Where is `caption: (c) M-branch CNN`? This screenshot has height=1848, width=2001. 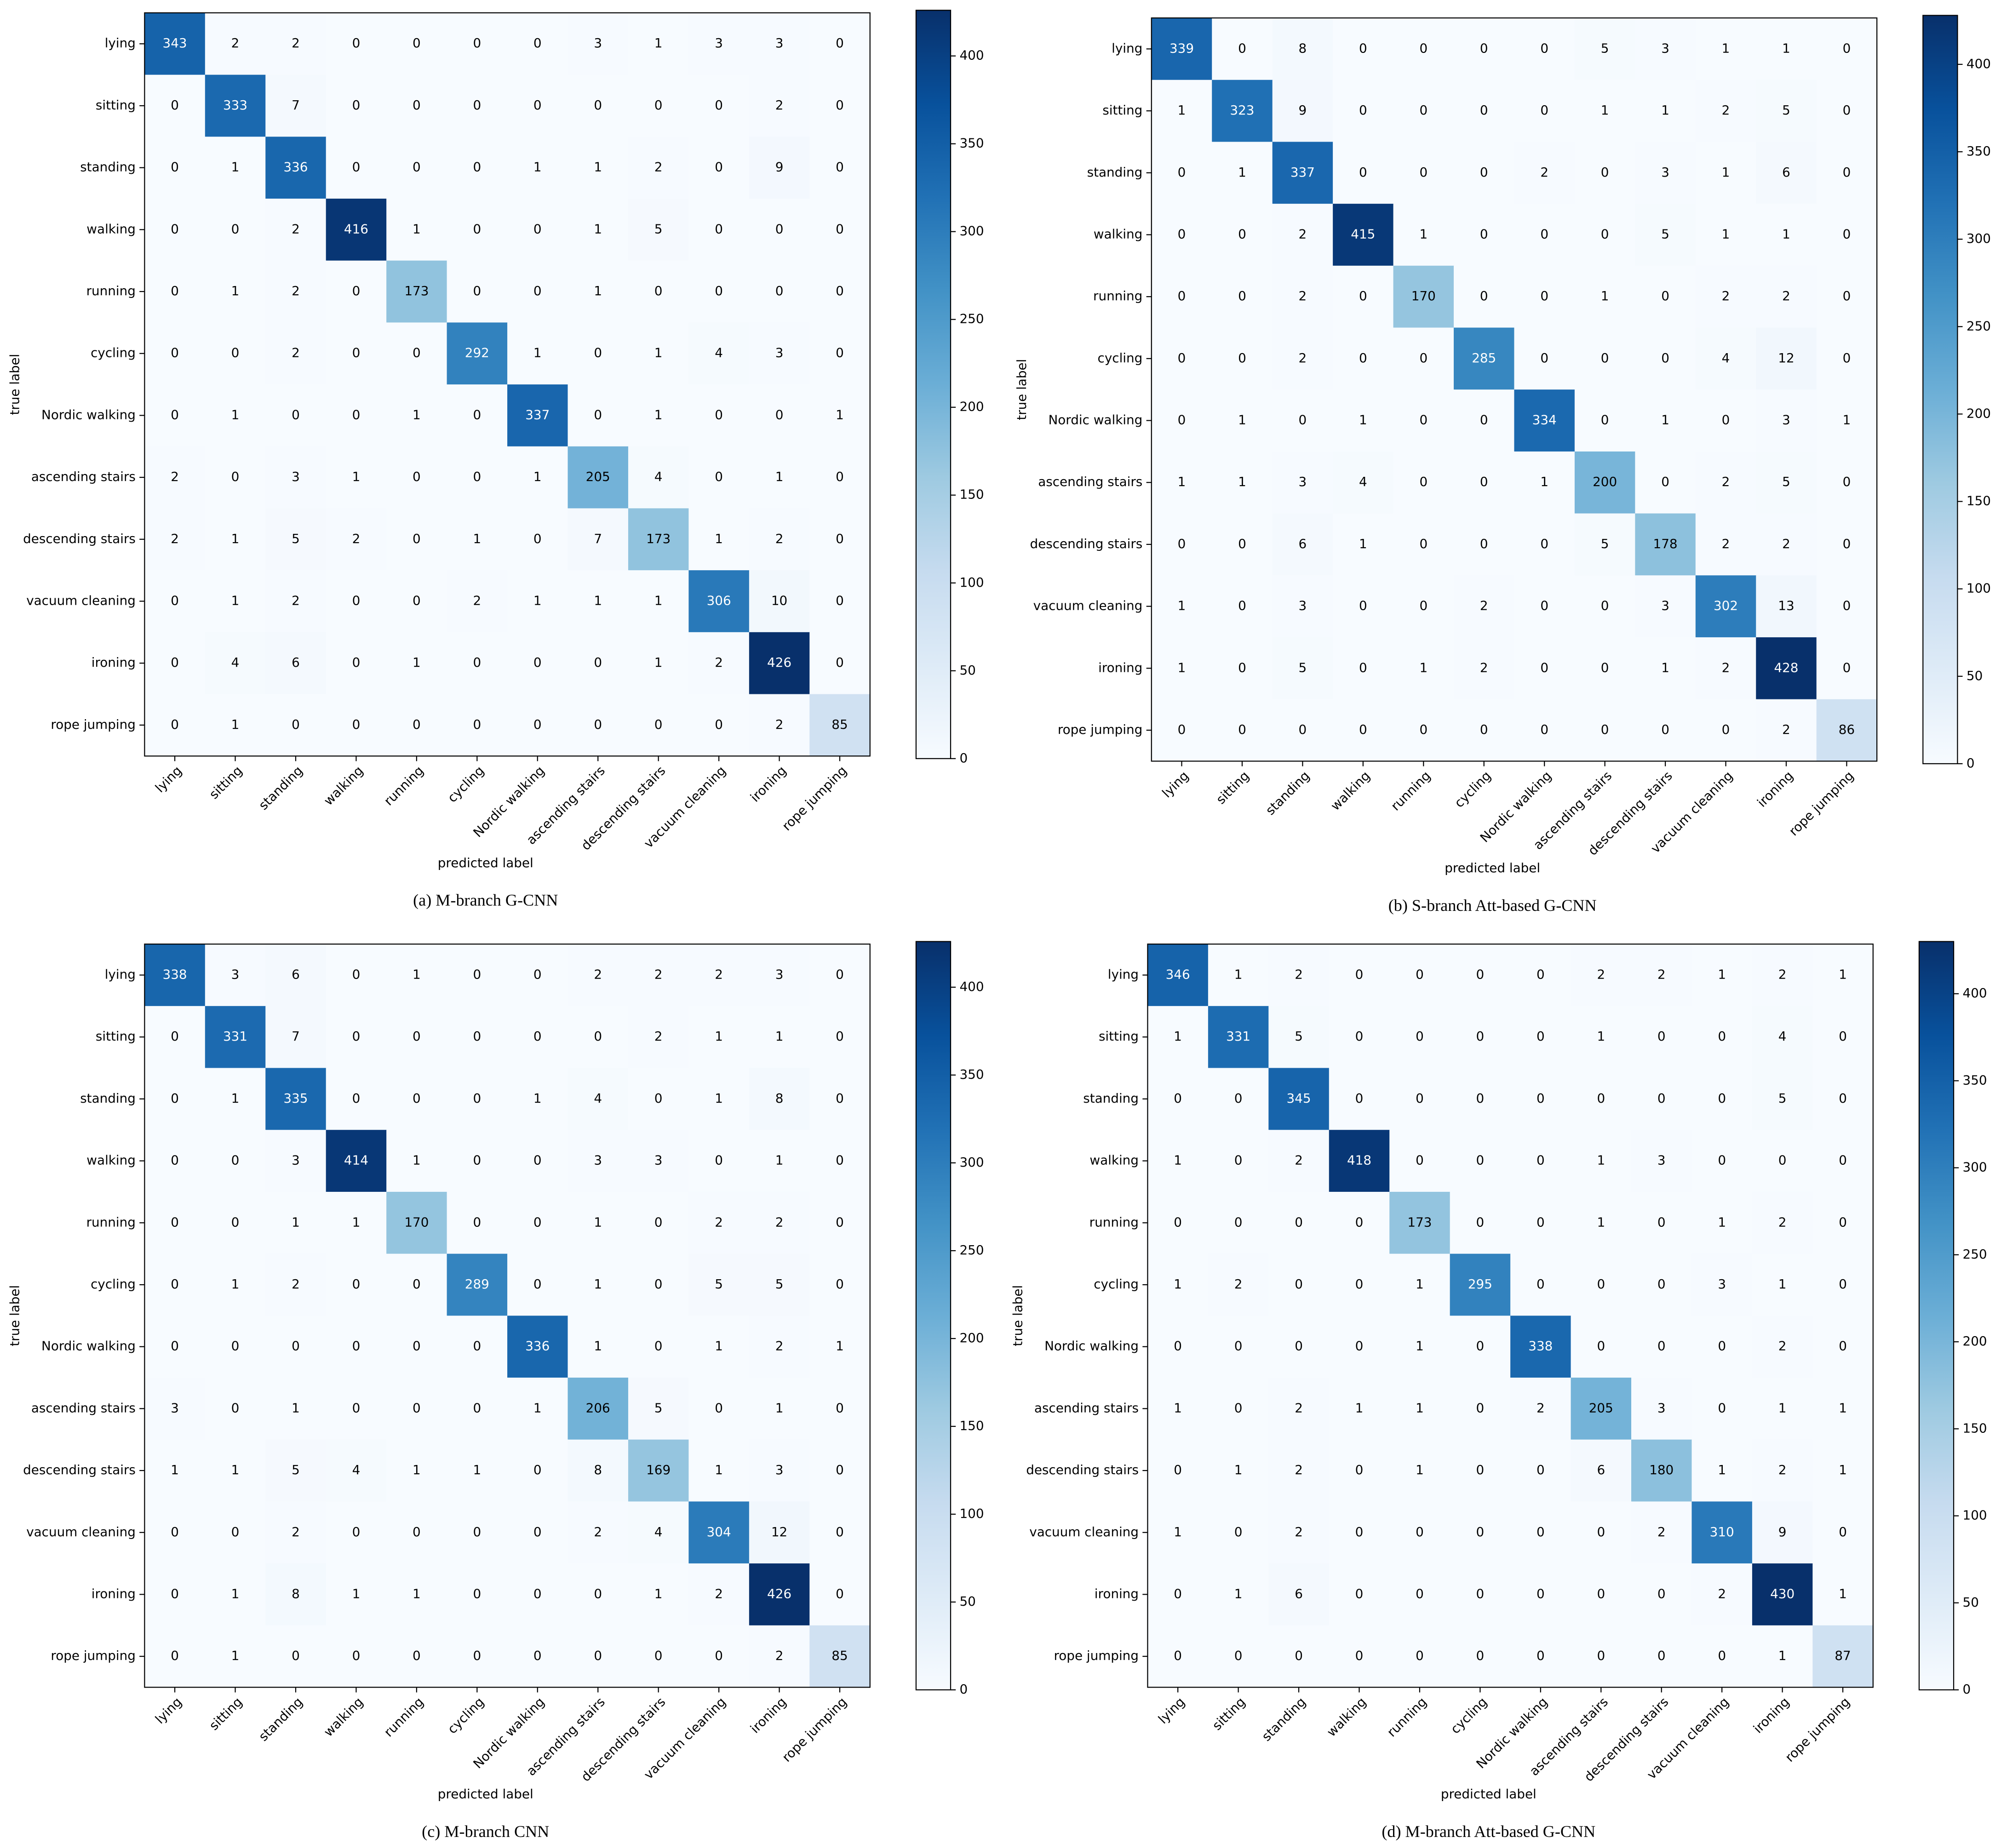 caption: (c) M-branch CNN is located at coordinates (485, 1832).